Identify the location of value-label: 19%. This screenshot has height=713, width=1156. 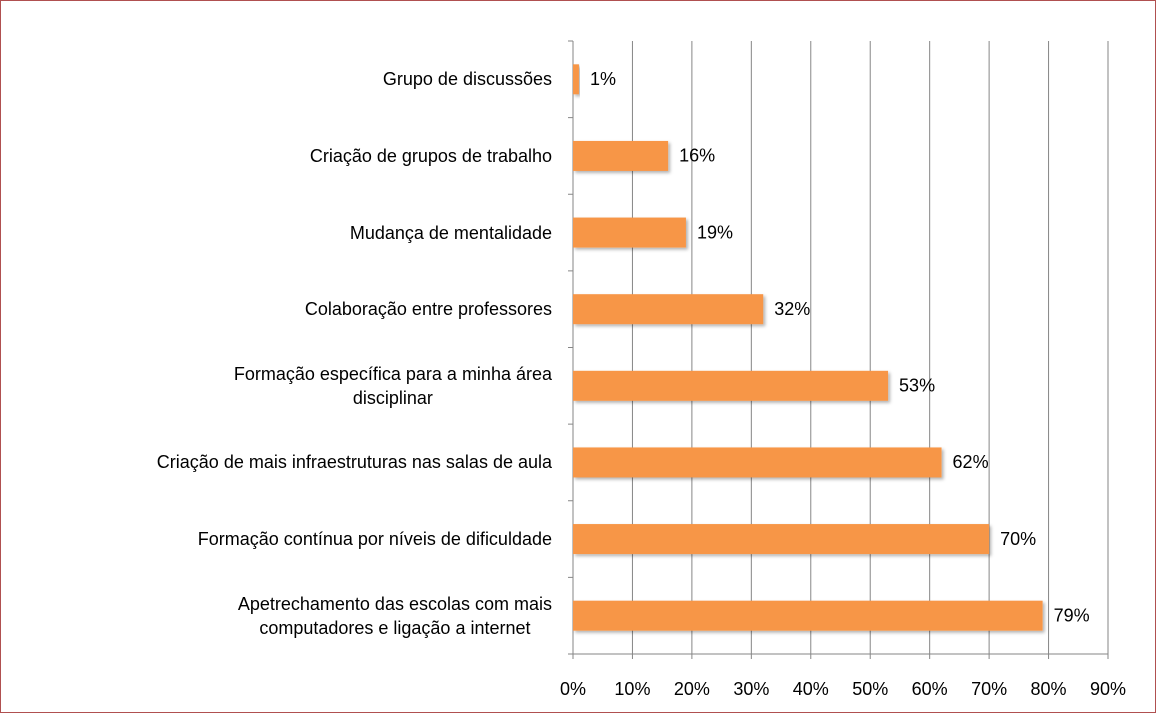
(715, 232).